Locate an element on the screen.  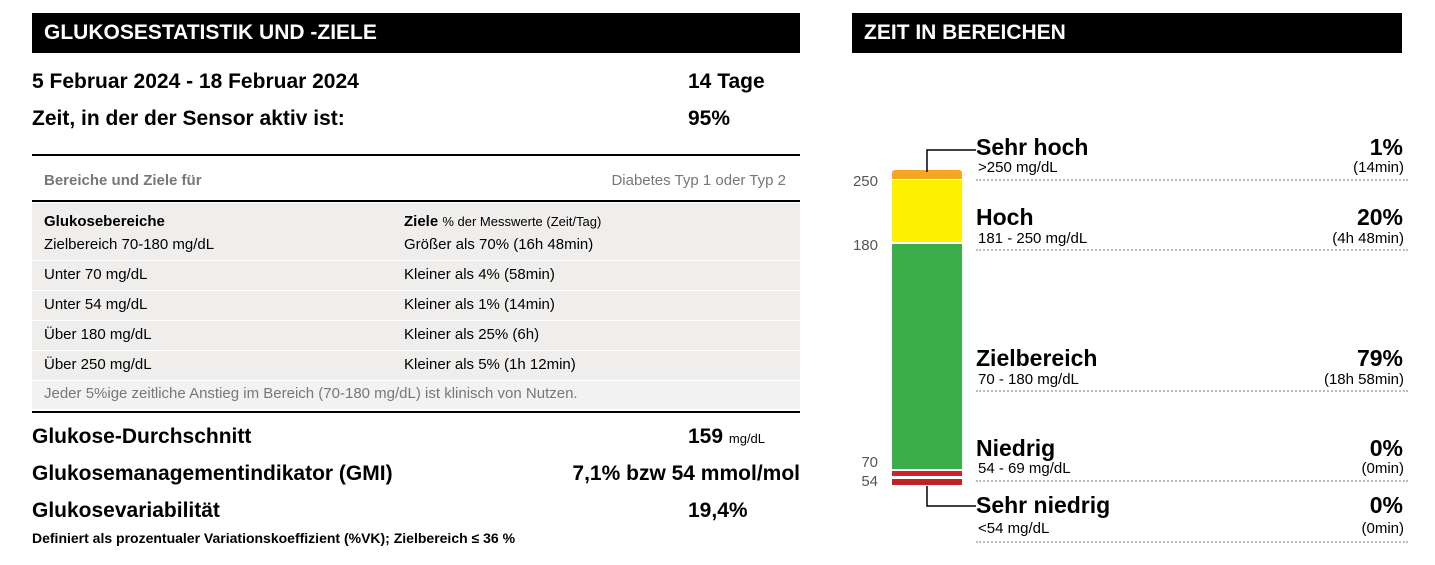
range-cell: Über 180 mg/dL is located at coordinates (98, 334).